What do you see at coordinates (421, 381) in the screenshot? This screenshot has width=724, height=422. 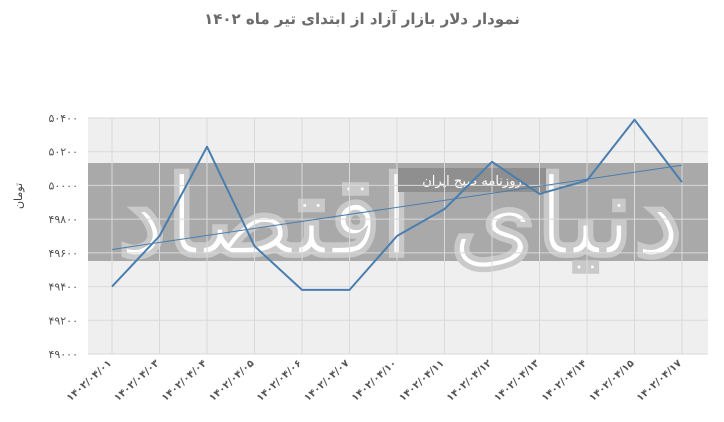 I see `x-tick-label: ۱۴۰۲/۰۴/۱۱` at bounding box center [421, 381].